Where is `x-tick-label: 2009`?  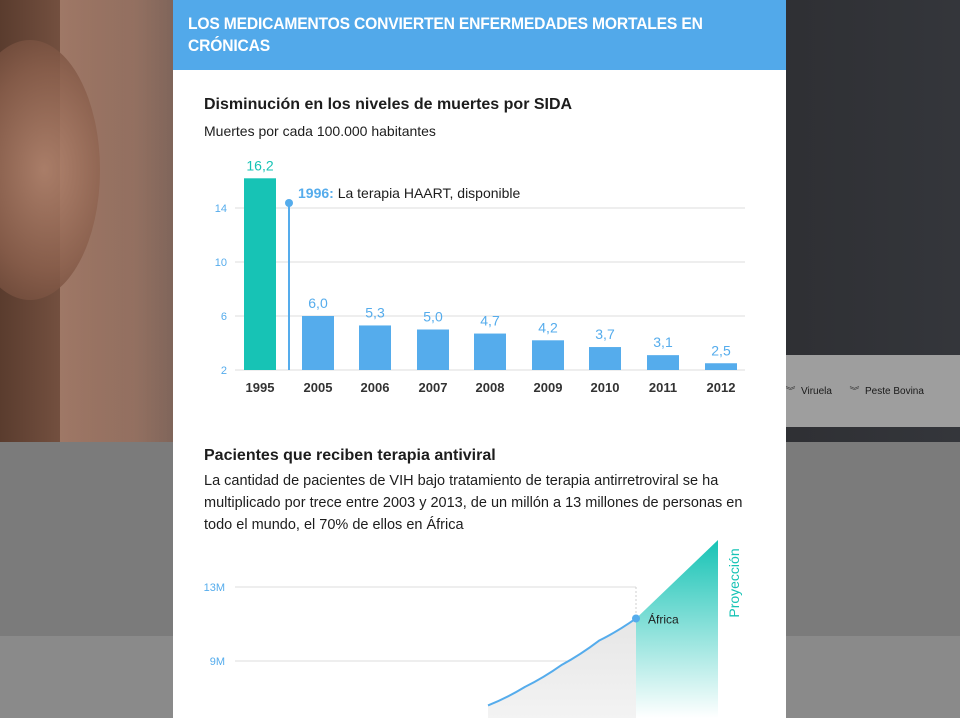 x-tick-label: 2009 is located at coordinates (548, 387).